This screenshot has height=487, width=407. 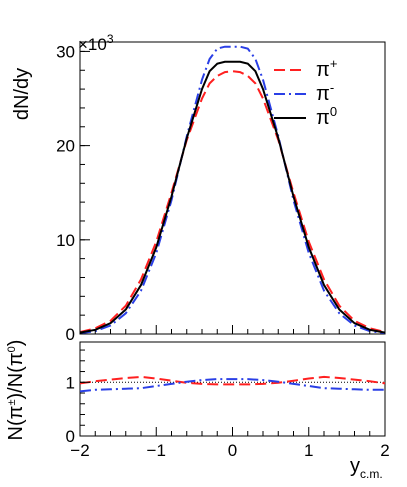 I want to click on top-y-tick-label: 10, so click(x=65, y=240).